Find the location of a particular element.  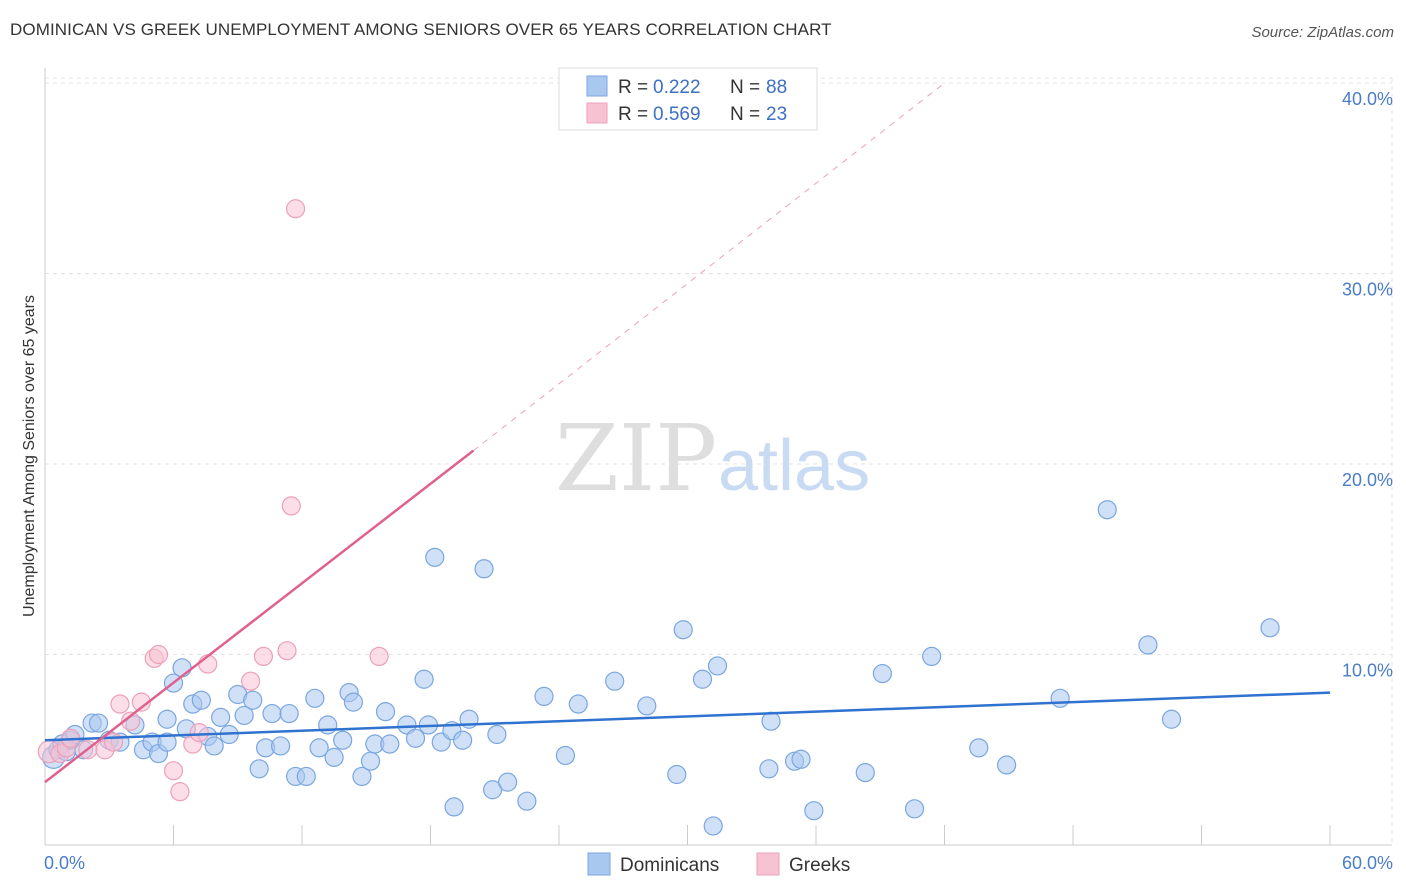

watermark-atlas: atlas is located at coordinates (794, 466).